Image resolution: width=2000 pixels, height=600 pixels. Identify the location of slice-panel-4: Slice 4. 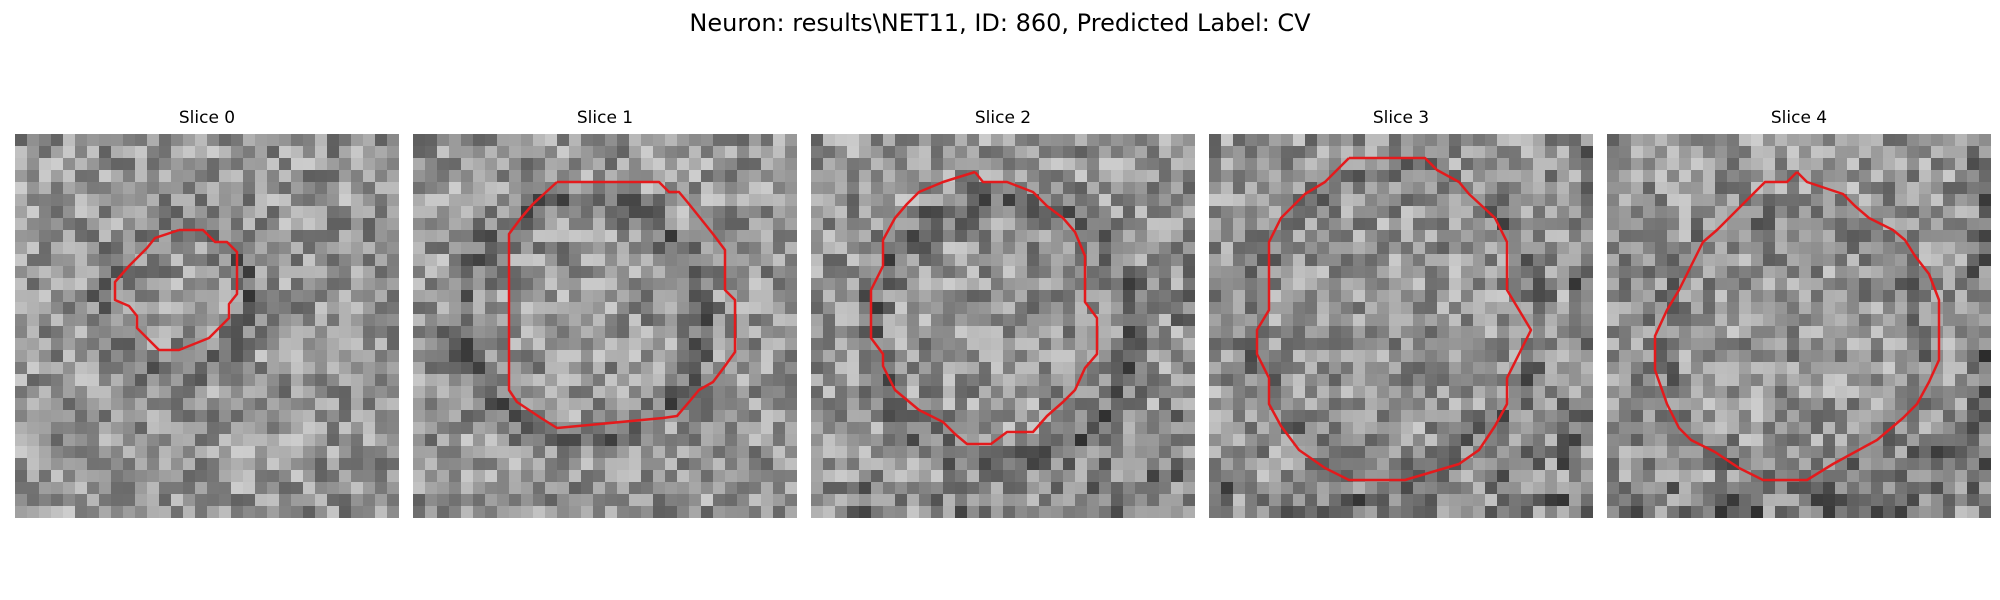
(1799, 313).